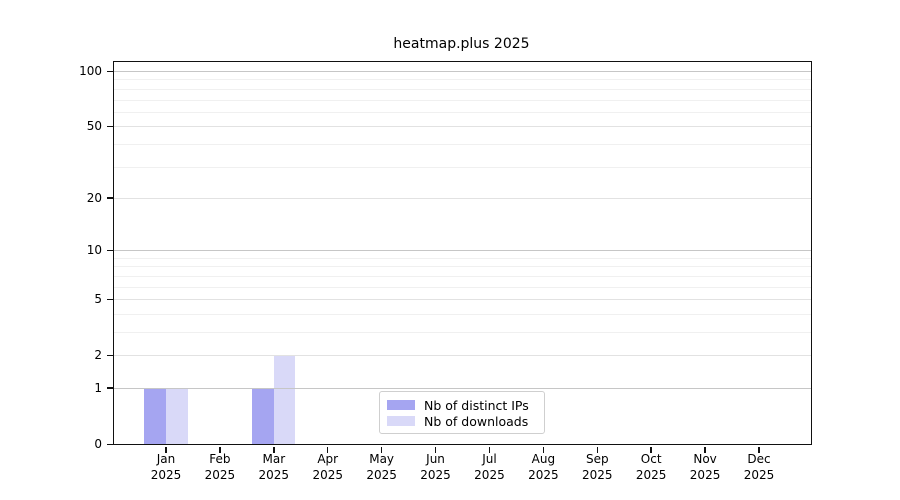 The image size is (900, 500). What do you see at coordinates (98, 387) in the screenshot?
I see `y-axis-tick-label: 1` at bounding box center [98, 387].